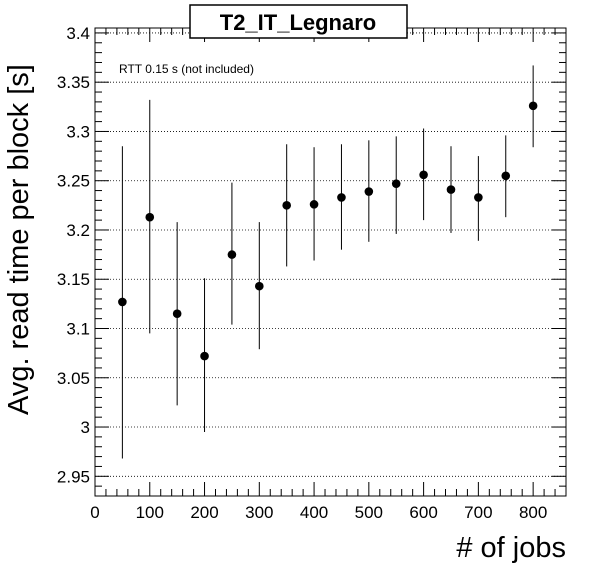 This screenshot has width=596, height=572. What do you see at coordinates (150, 512) in the screenshot?
I see `x-tick-label: 100` at bounding box center [150, 512].